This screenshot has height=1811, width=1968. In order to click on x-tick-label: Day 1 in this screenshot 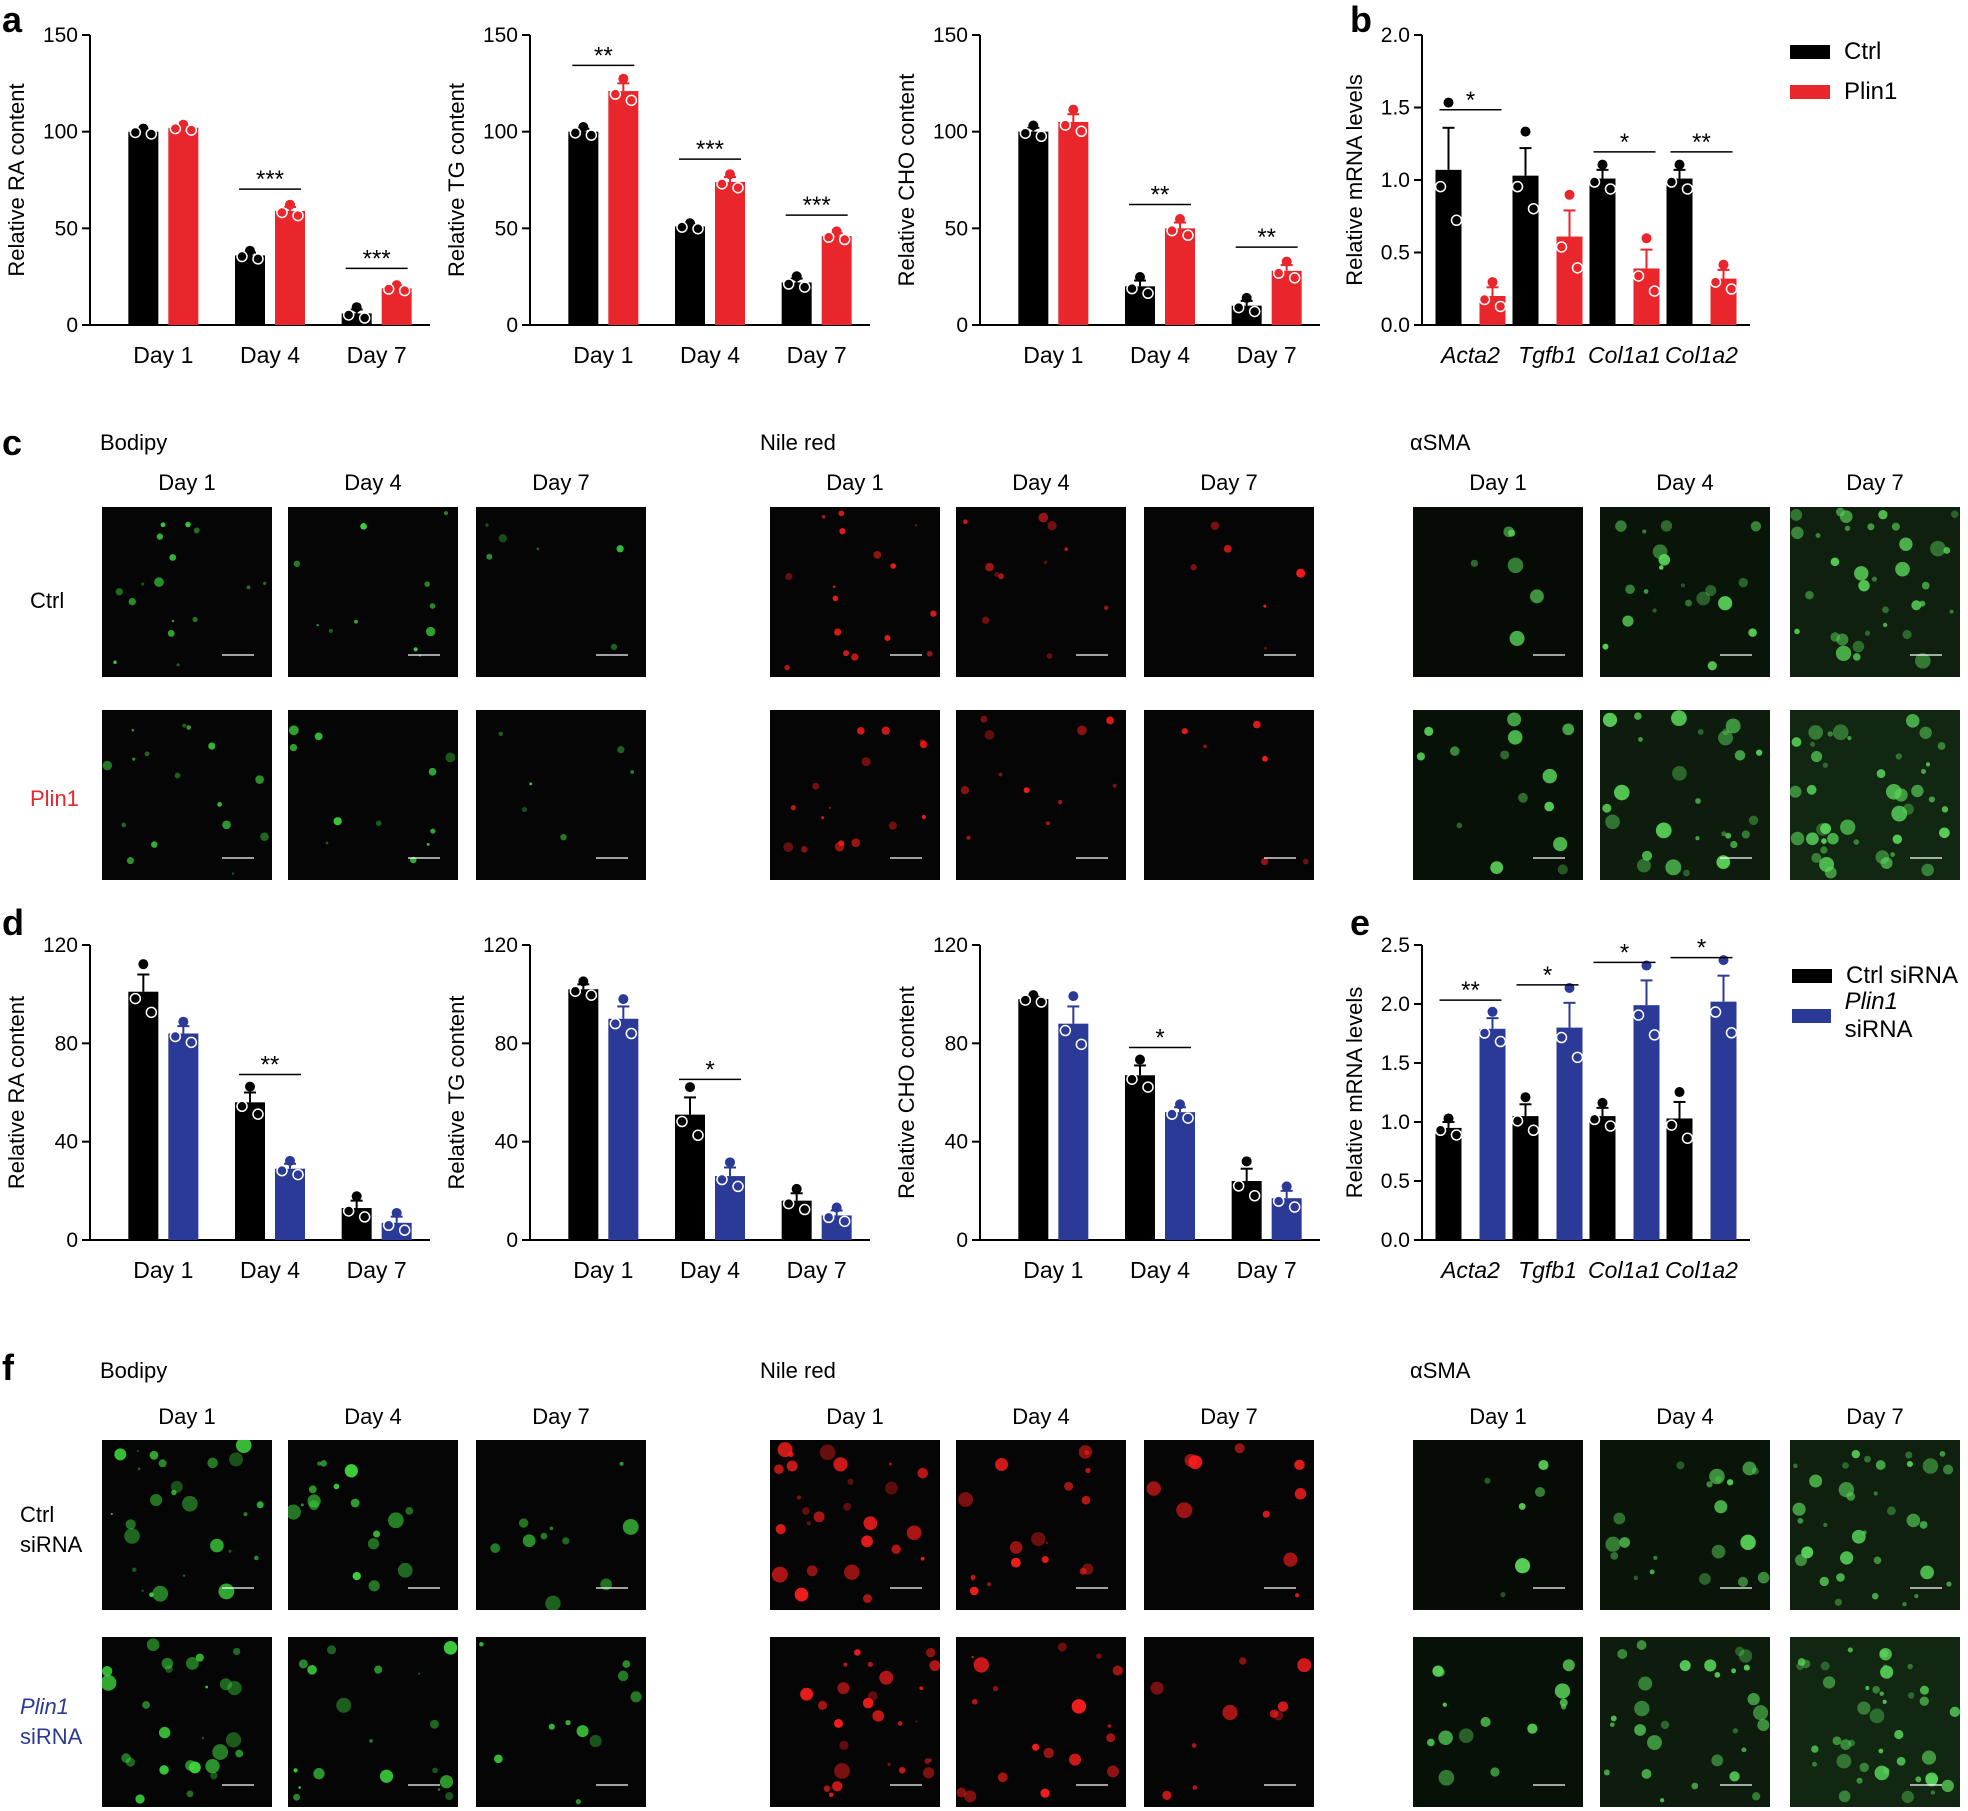, I will do `click(1053, 1270)`.